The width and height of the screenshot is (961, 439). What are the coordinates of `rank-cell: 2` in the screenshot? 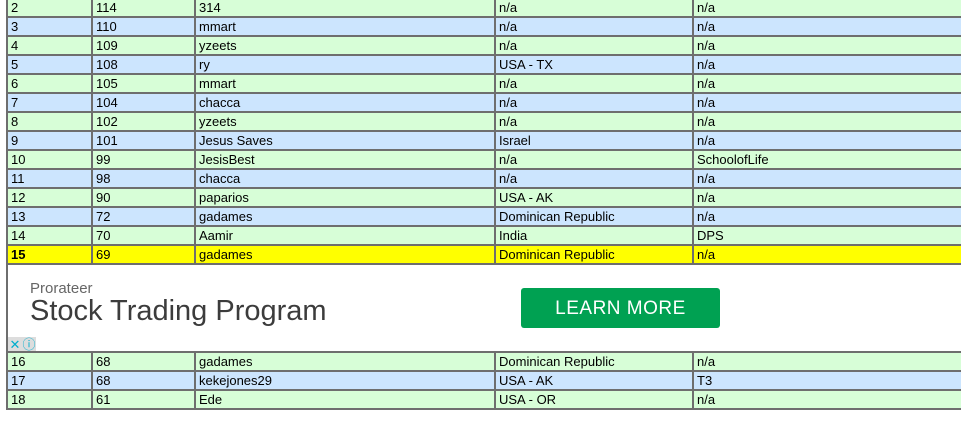 It's located at (49, 9).